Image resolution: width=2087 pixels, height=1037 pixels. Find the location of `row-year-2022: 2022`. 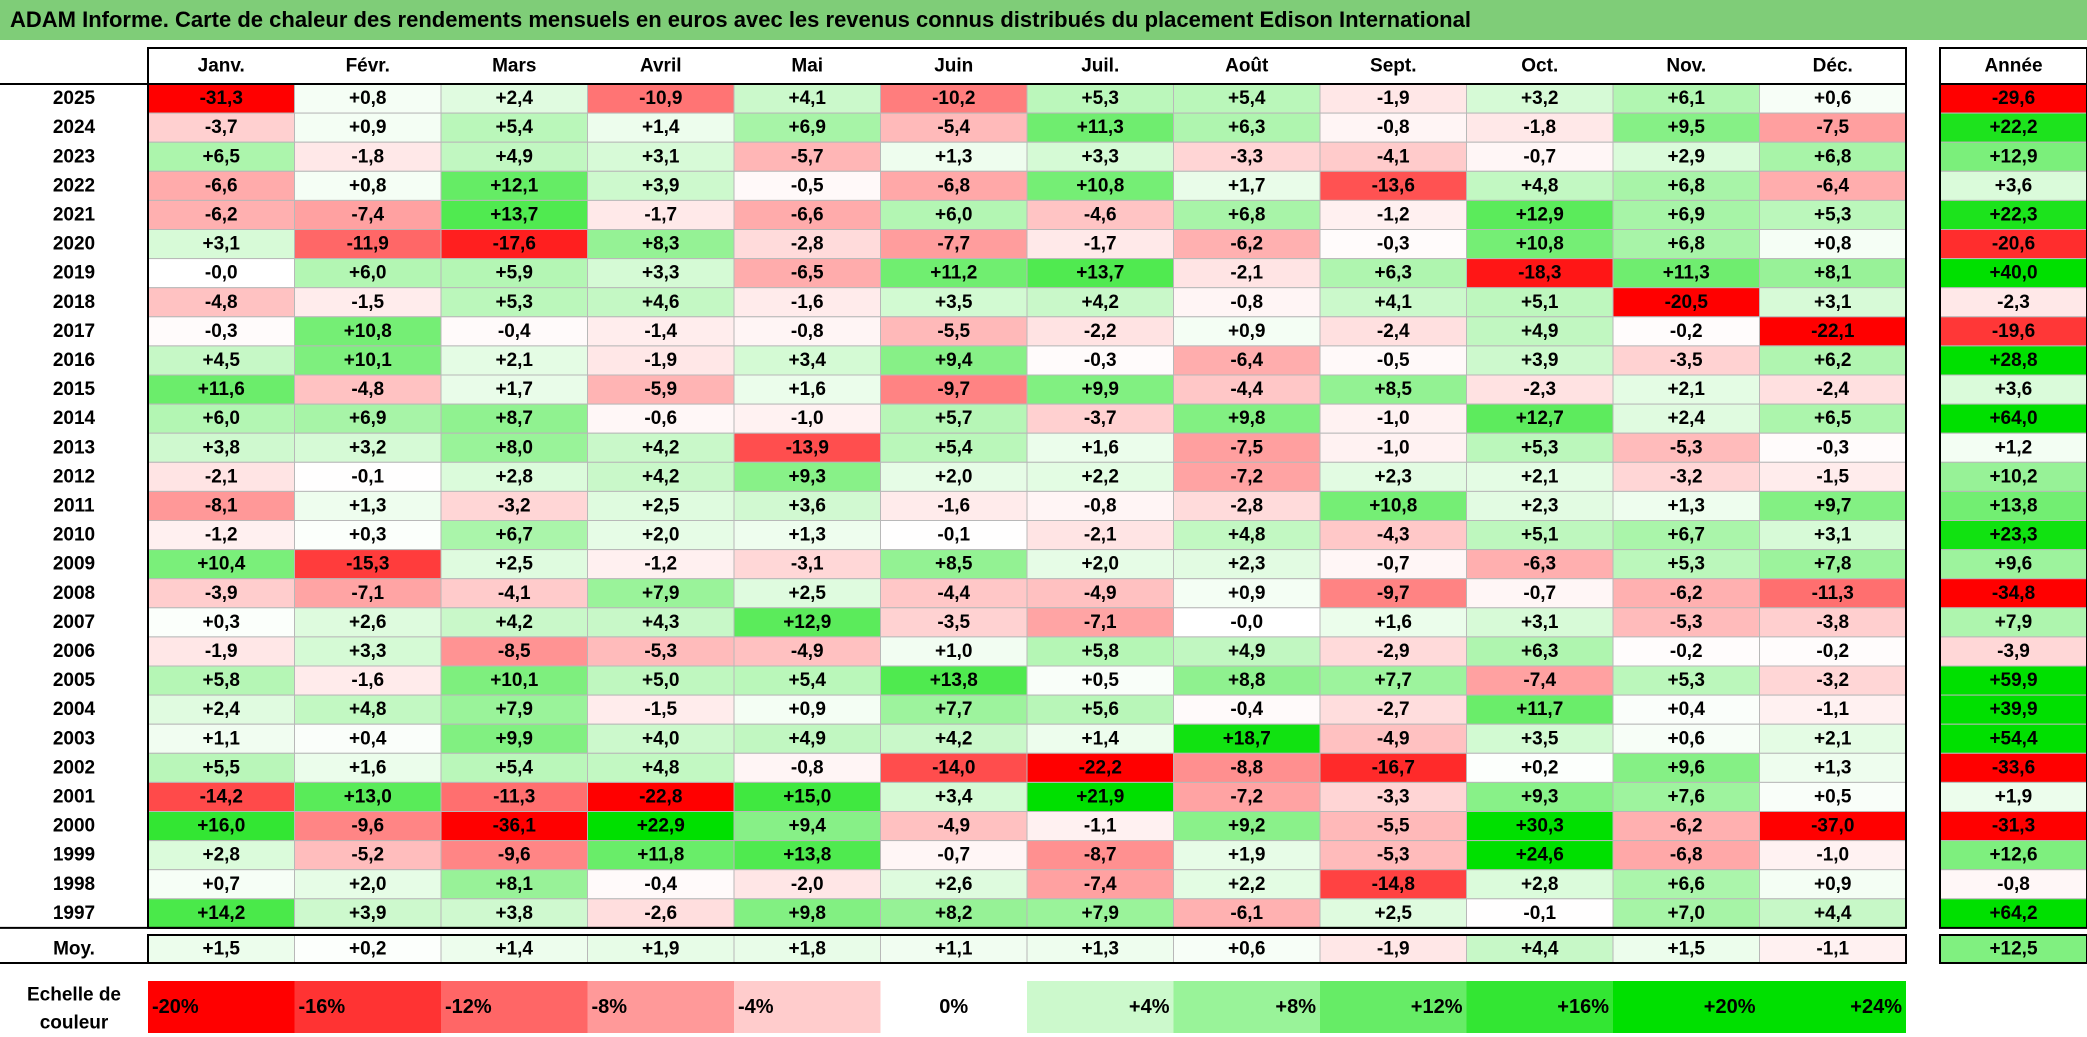

row-year-2022: 2022 is located at coordinates (74, 185).